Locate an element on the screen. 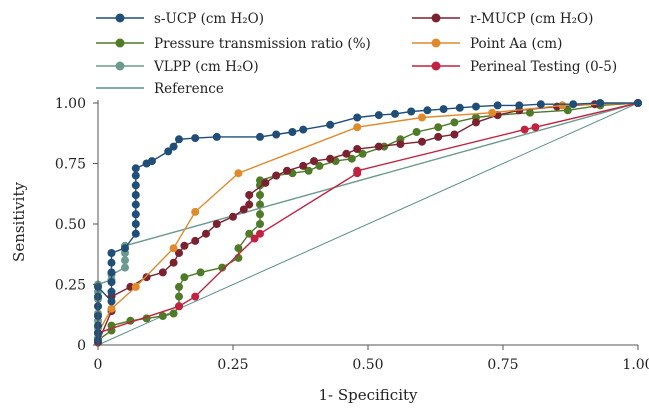 This screenshot has width=649, height=408. y-tick-label: 0.50 is located at coordinates (70, 225).